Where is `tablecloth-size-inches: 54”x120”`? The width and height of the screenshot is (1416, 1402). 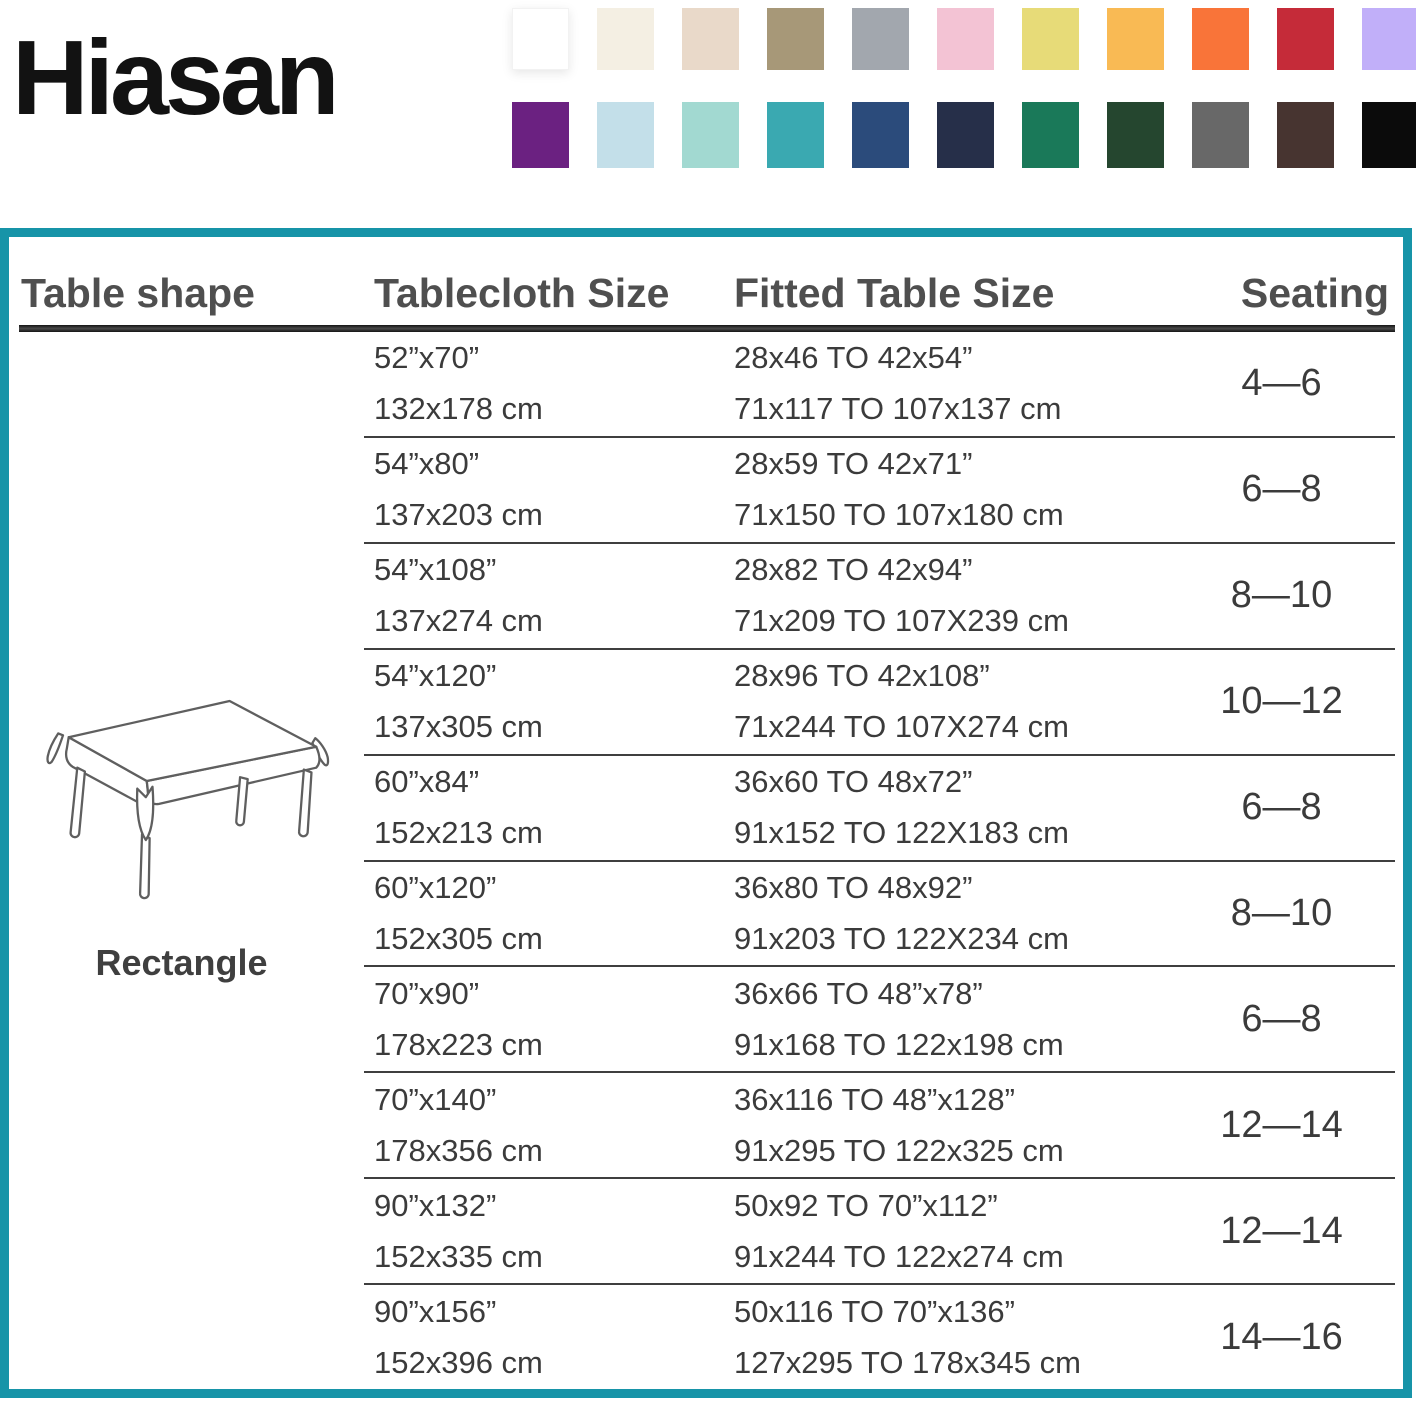 tablecloth-size-inches: 54”x120” is located at coordinates (435, 676).